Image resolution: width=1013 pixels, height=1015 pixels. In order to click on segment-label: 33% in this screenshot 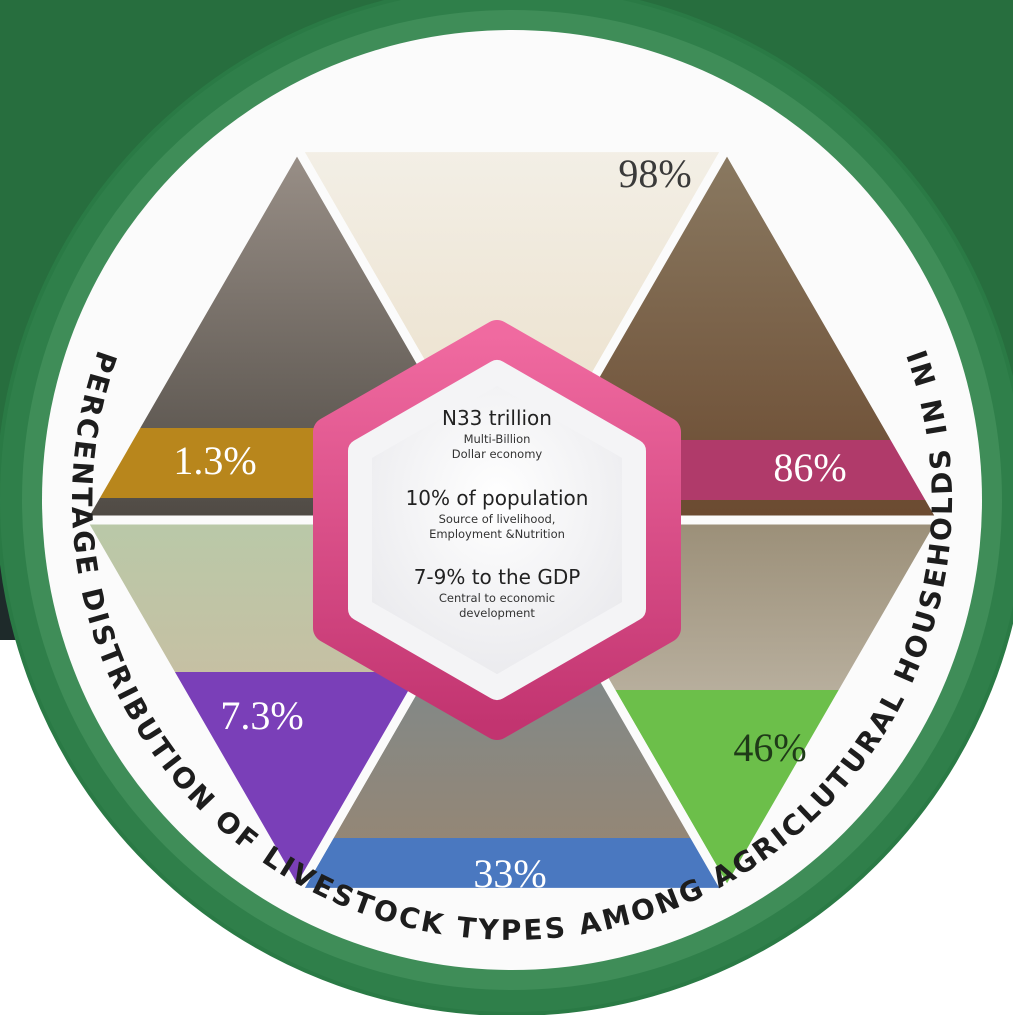, I will do `click(509, 873)`.